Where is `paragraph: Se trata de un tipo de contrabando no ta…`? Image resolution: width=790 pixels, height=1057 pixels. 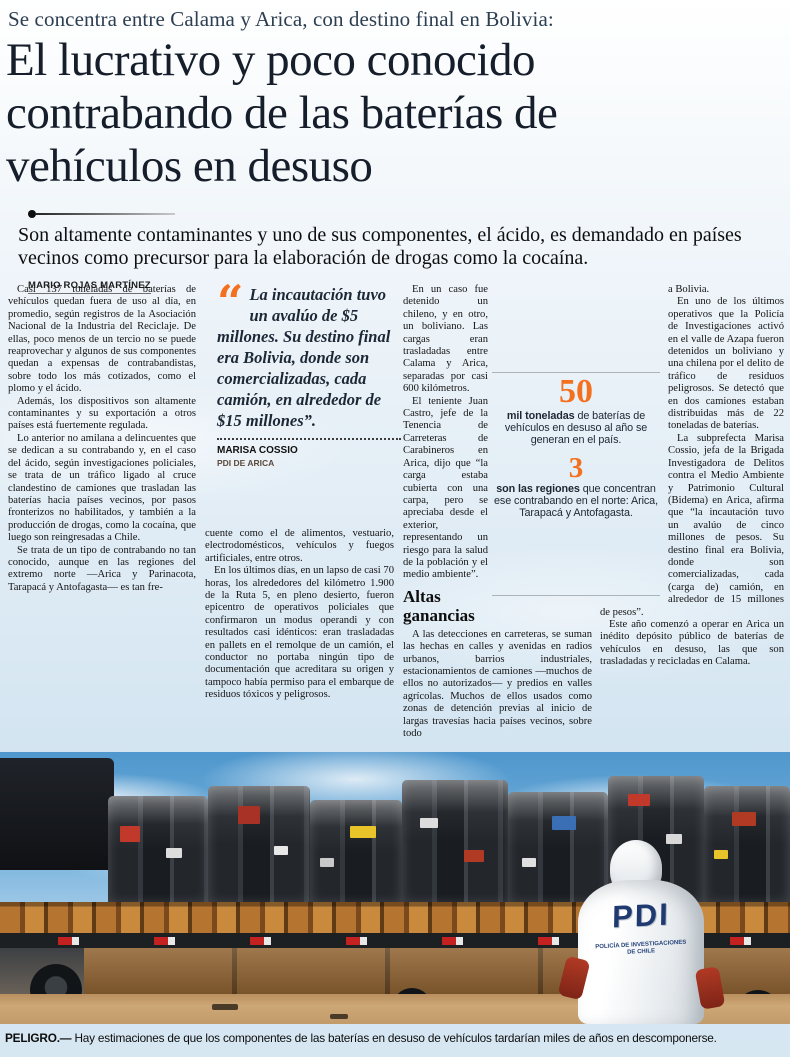
paragraph: Se trata de un tipo de contrabando no ta… is located at coordinates (102, 568).